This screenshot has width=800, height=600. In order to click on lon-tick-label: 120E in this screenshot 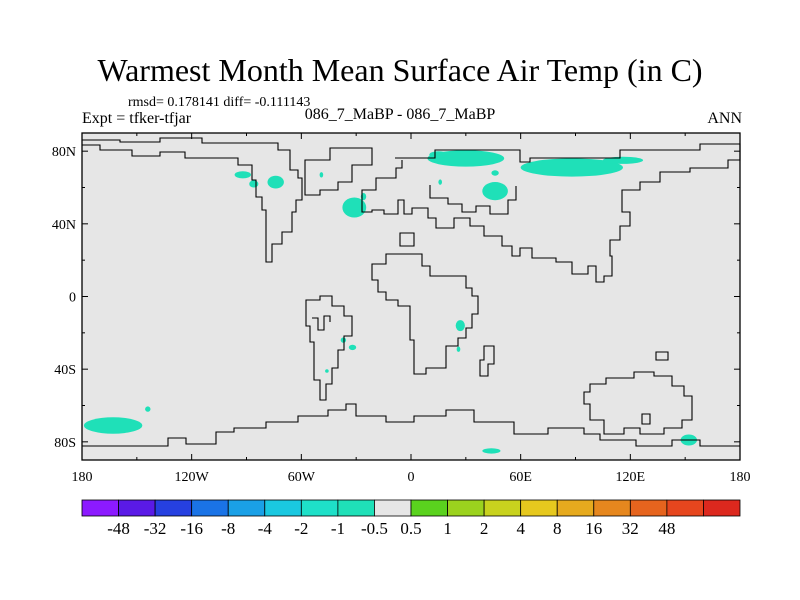, I will do `click(631, 477)`.